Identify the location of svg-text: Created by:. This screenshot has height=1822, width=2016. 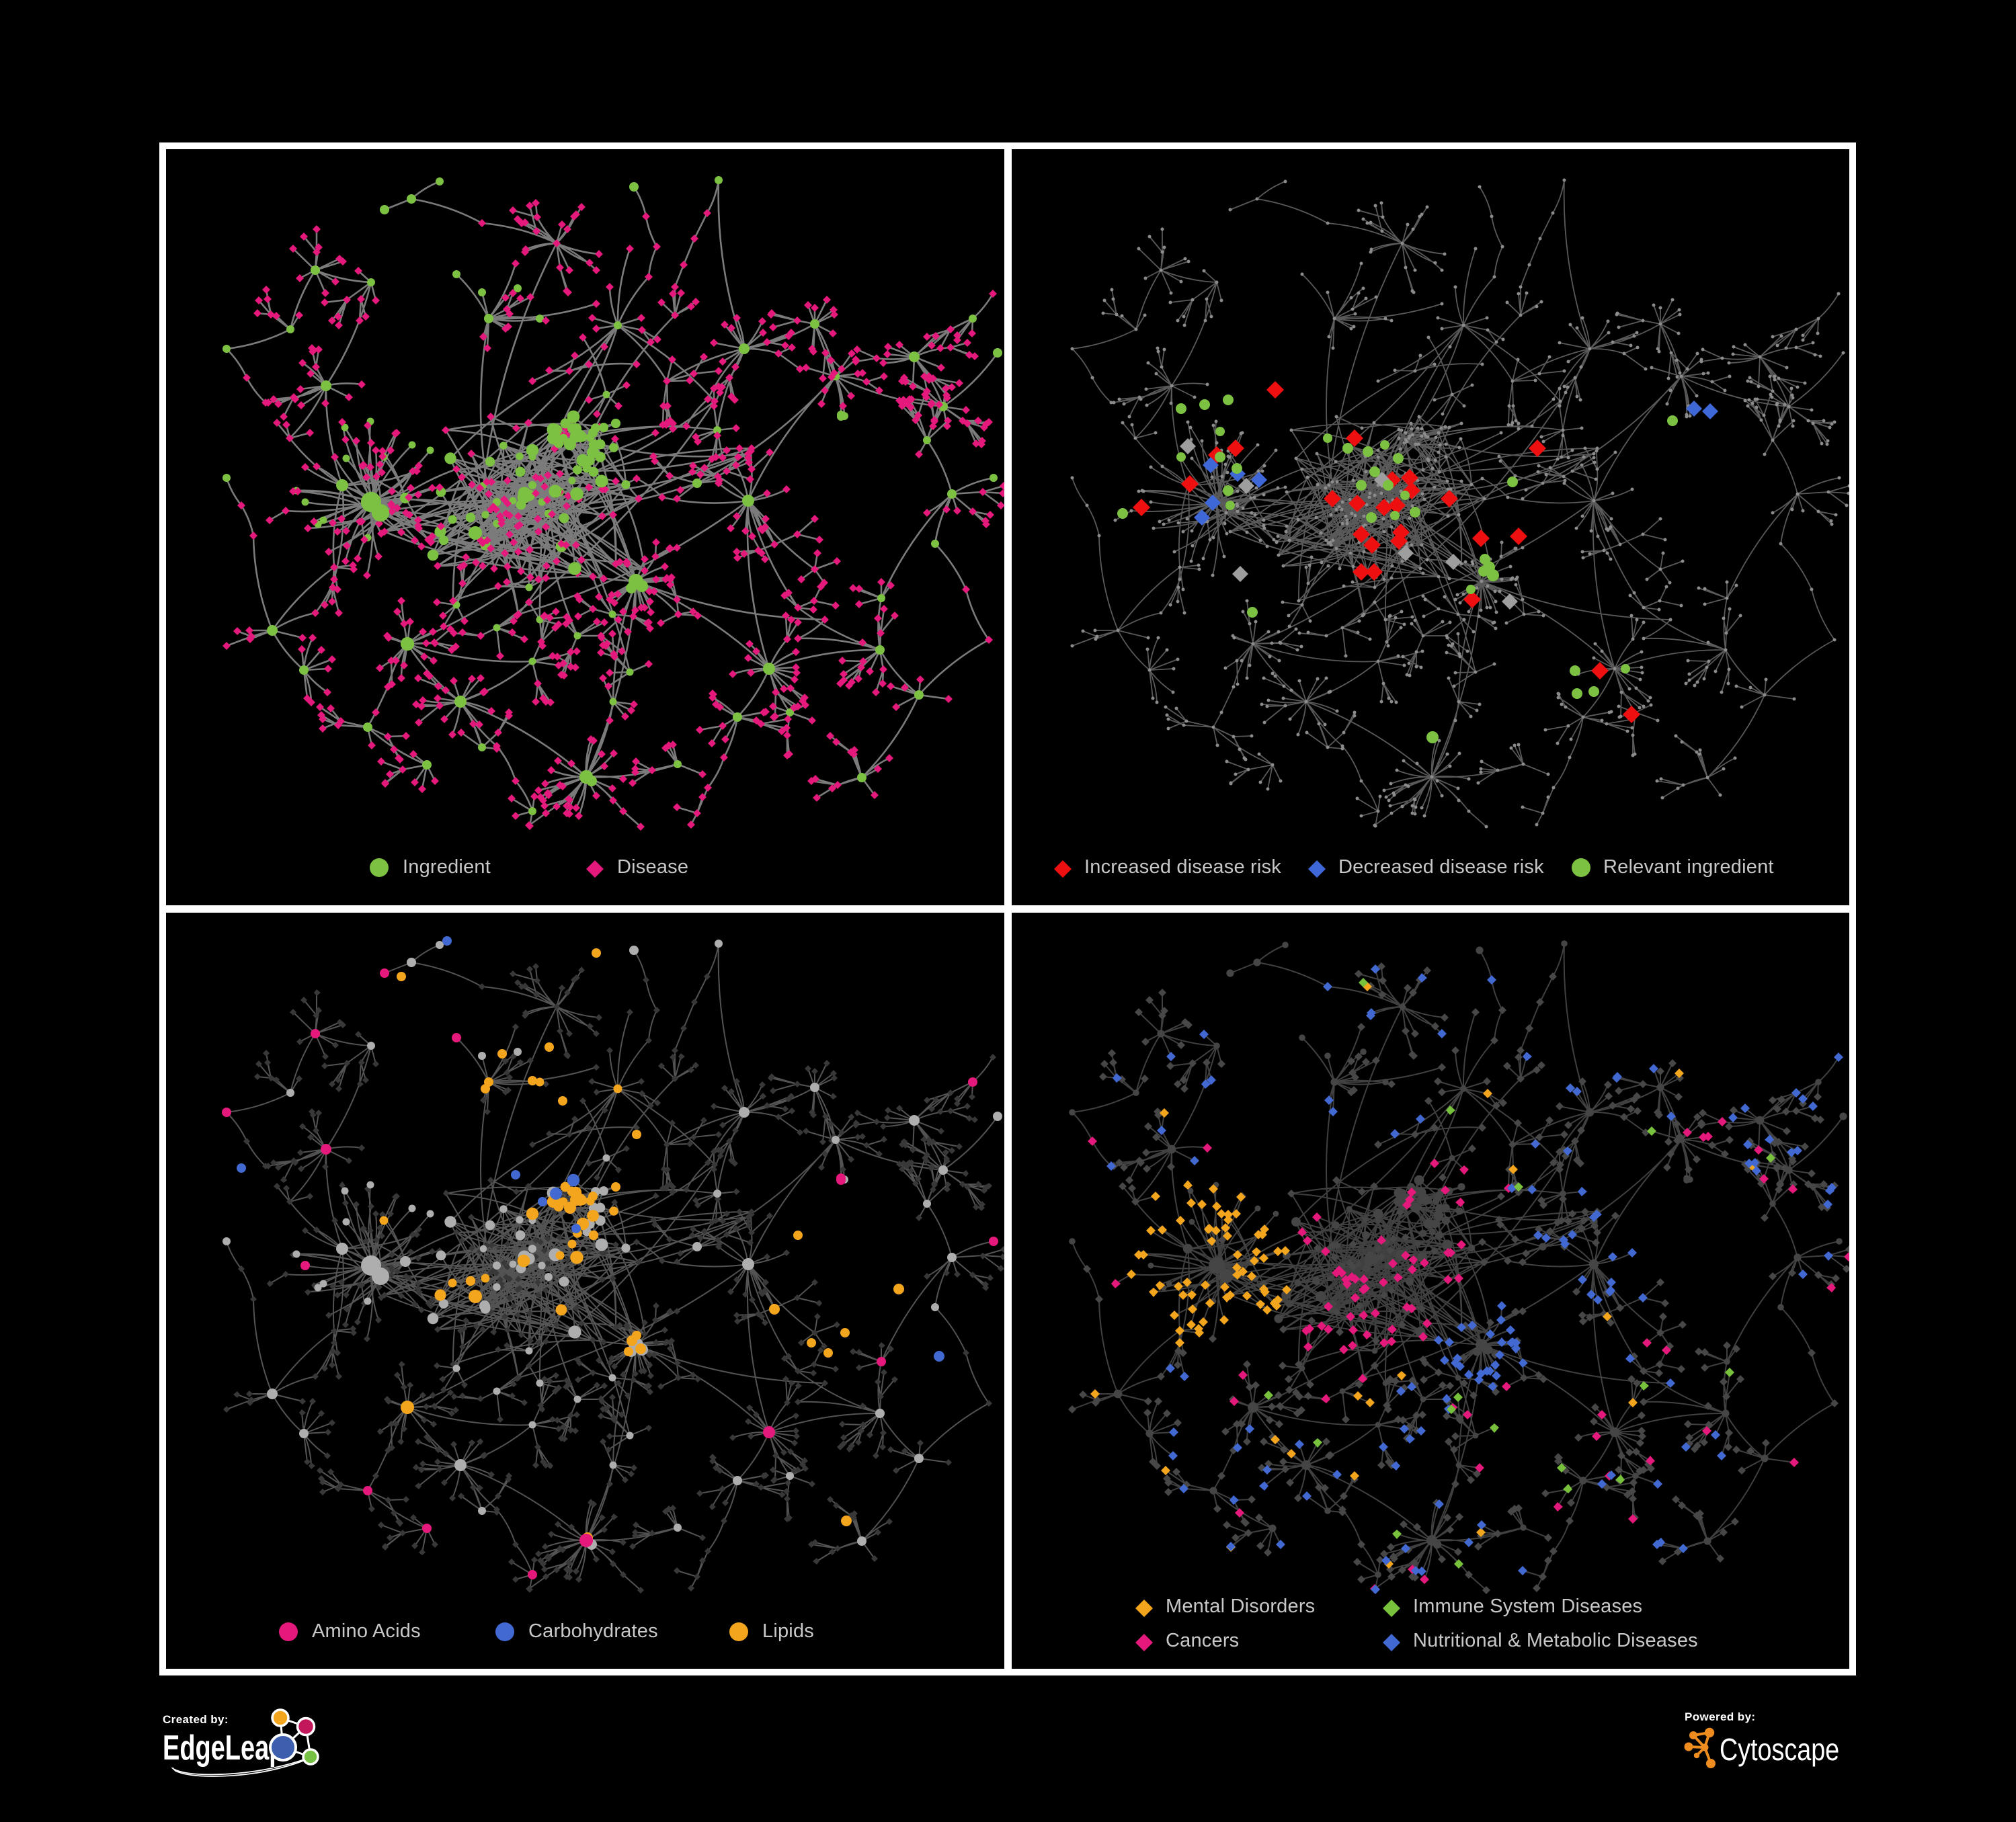
(196, 1720).